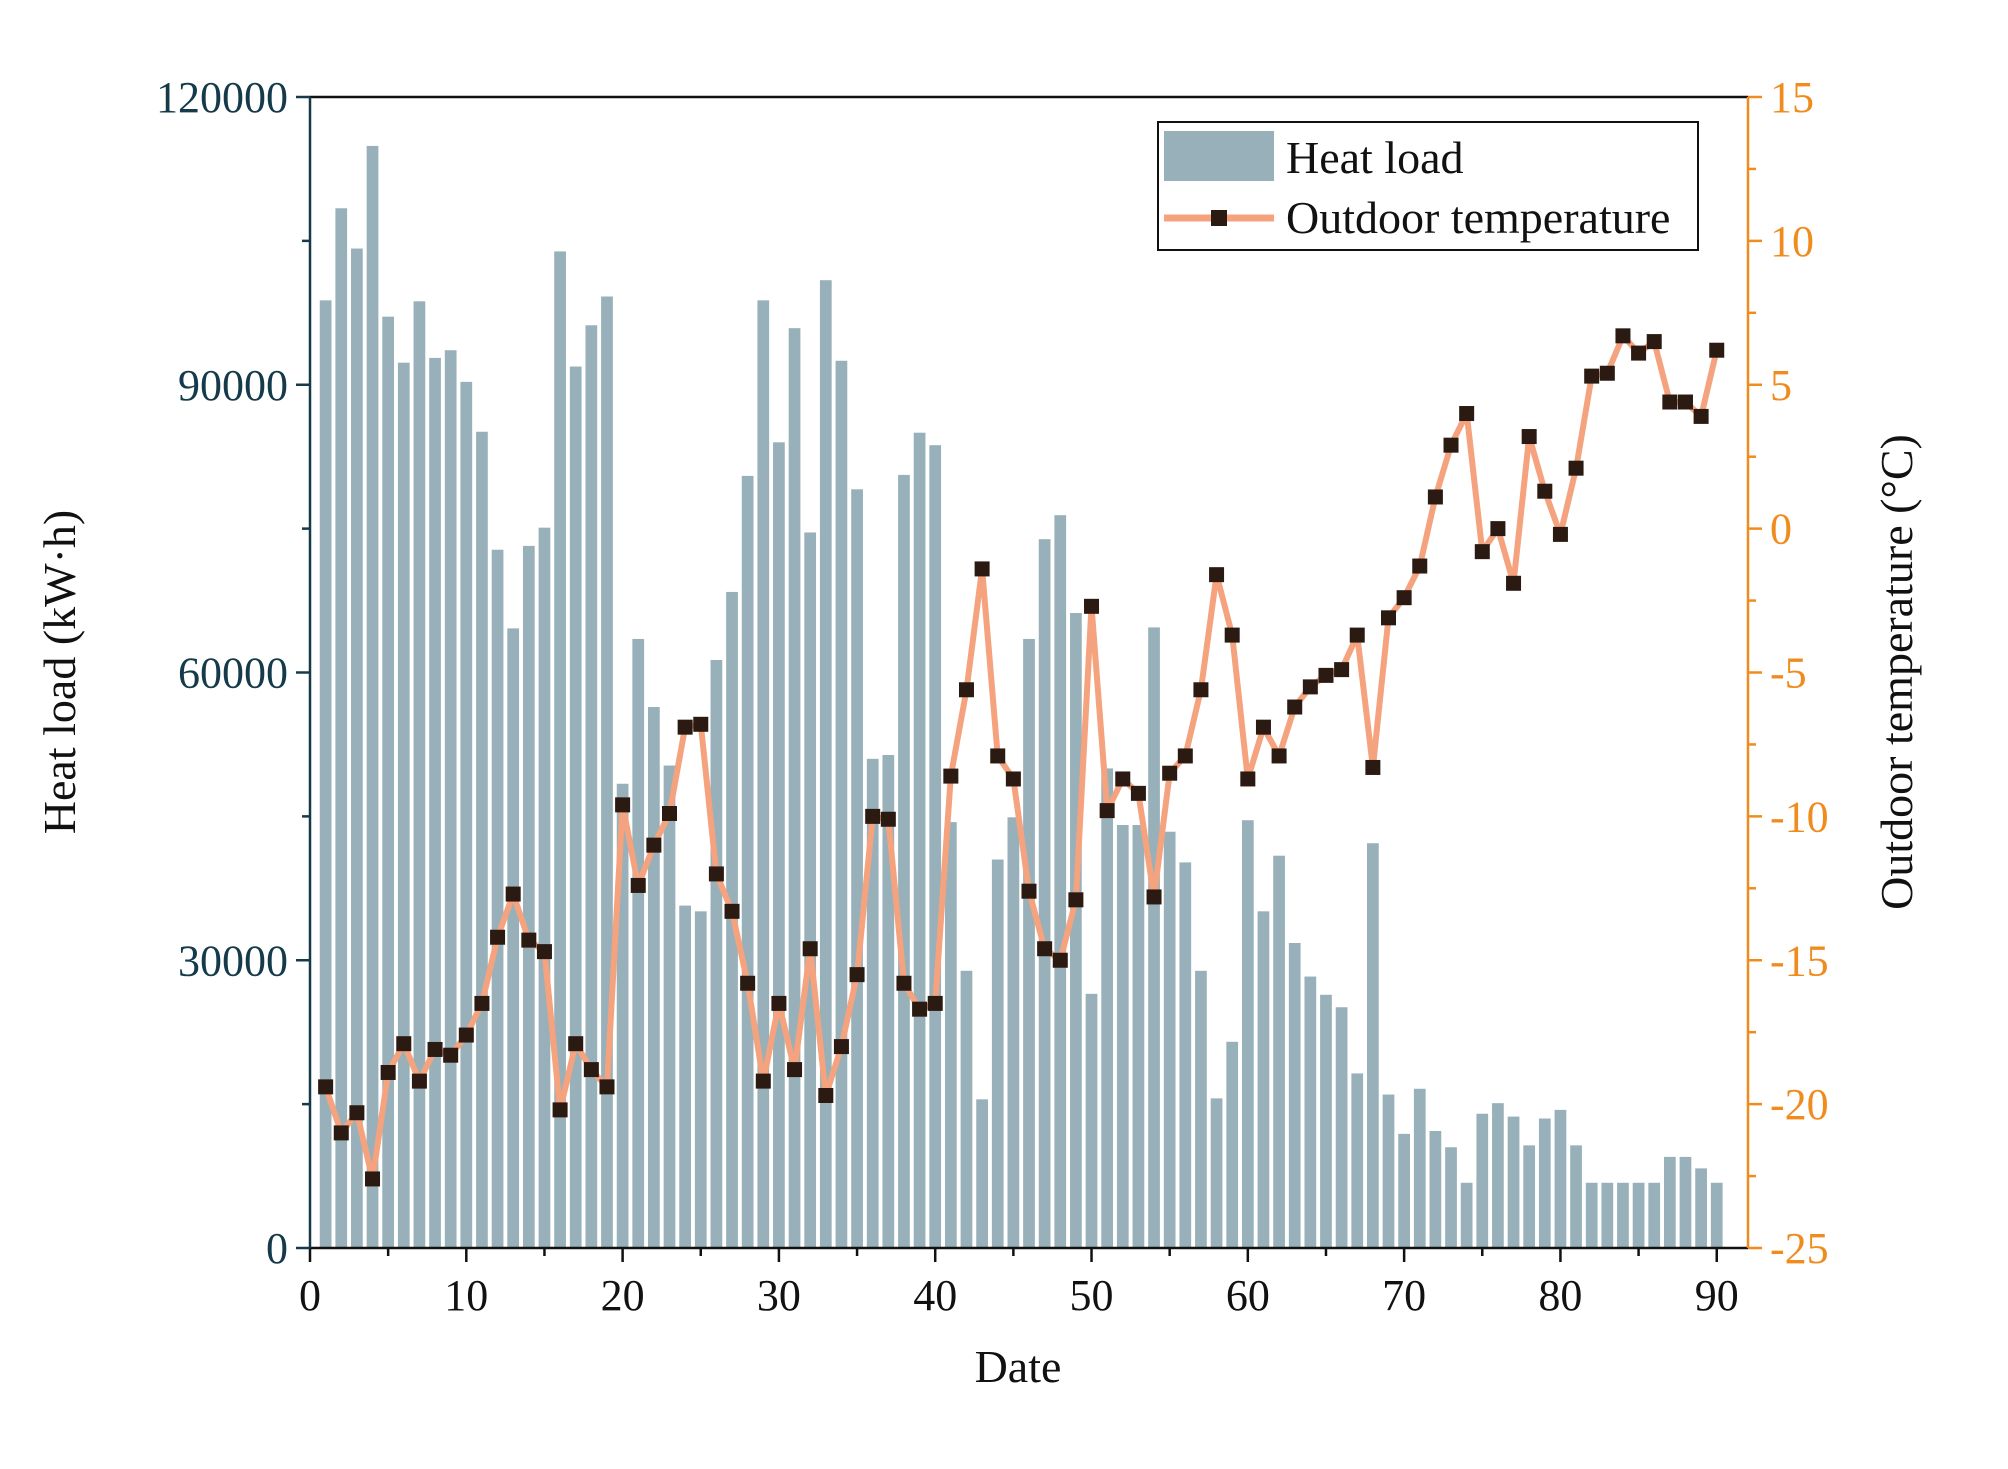 The width and height of the screenshot is (2008, 1469). Describe the element at coordinates (1799, 1248) in the screenshot. I see `right-tick-label: -25` at that location.